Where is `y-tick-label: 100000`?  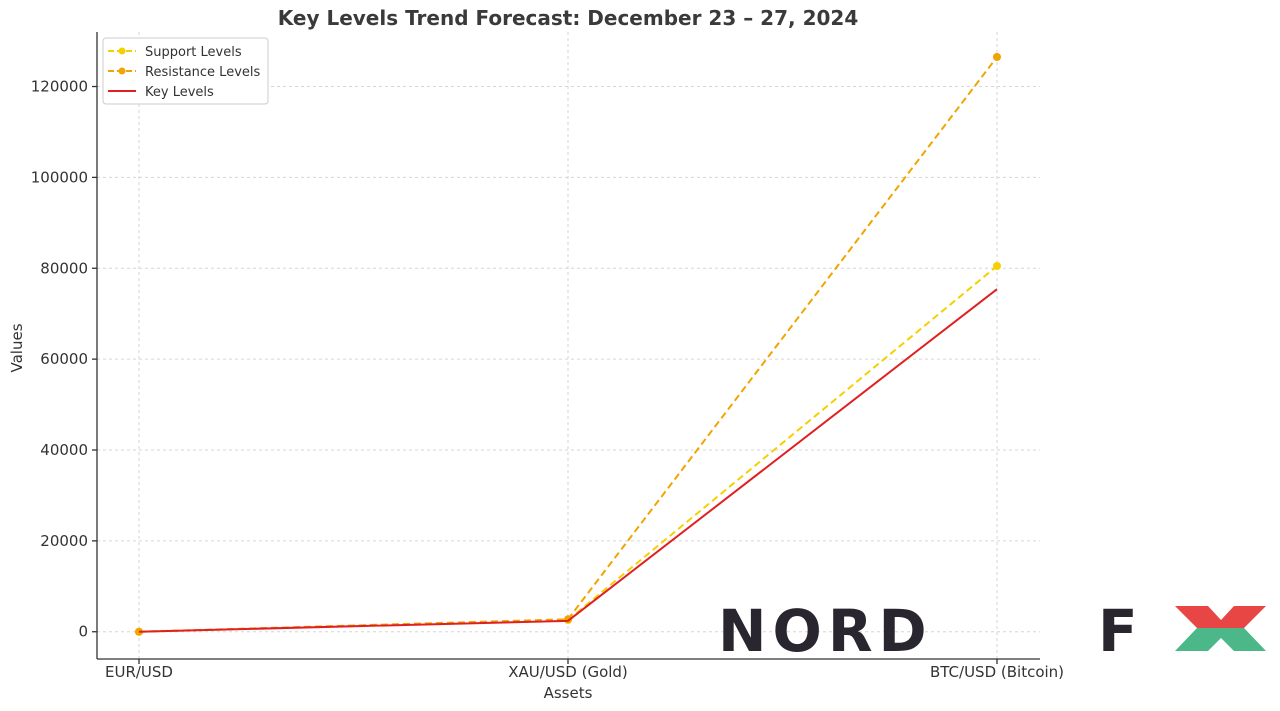
y-tick-label: 100000 is located at coordinates (59, 177).